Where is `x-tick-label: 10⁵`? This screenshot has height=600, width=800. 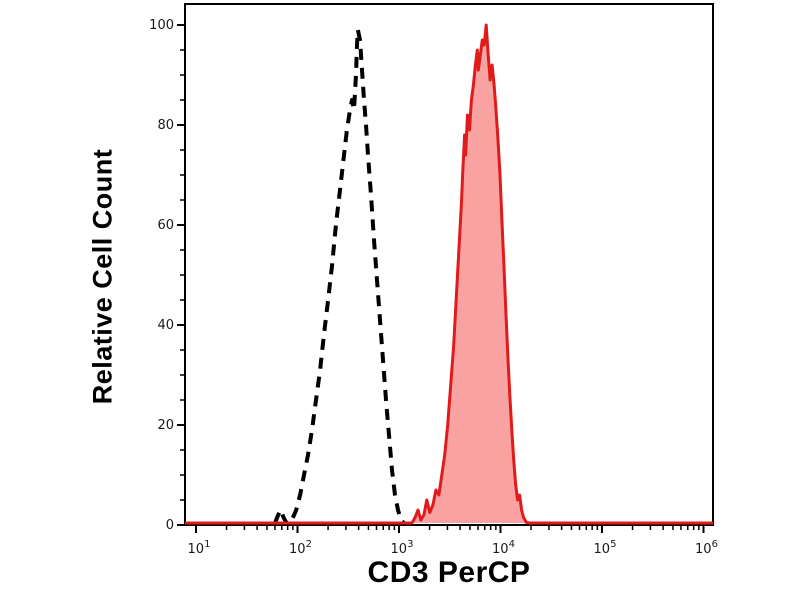
x-tick-label: 10⁵ is located at coordinates (605, 548).